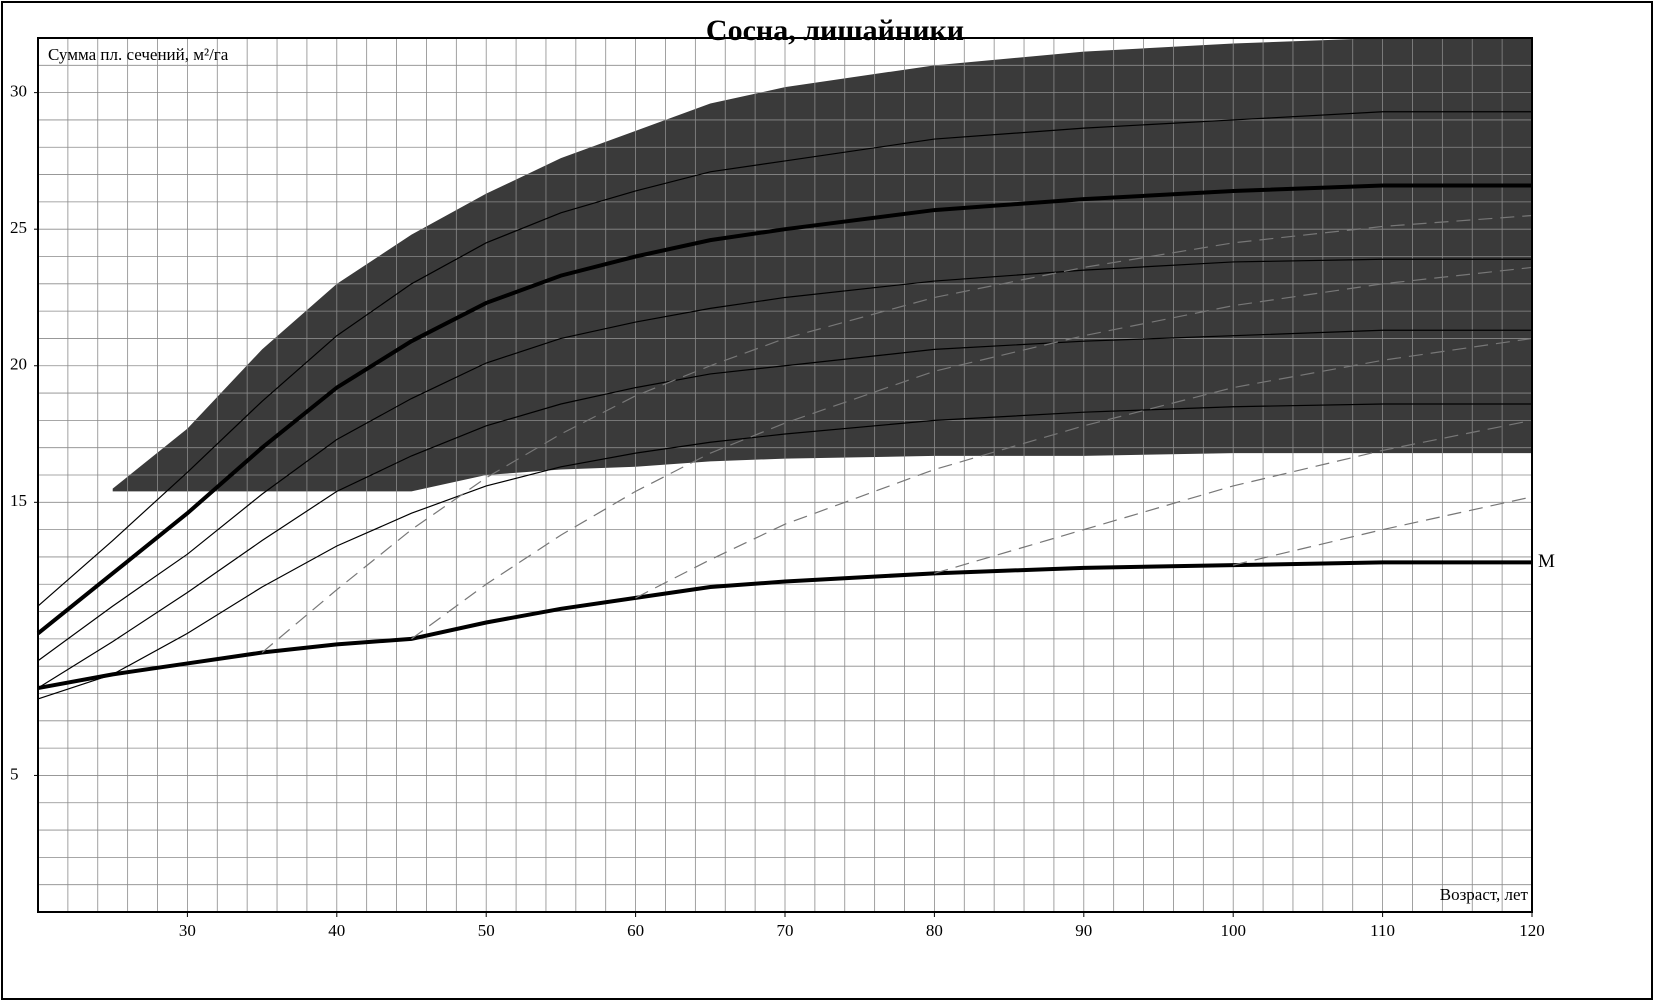 This screenshot has height=1001, width=1654. I want to click on line-label: M, so click(1546, 561).